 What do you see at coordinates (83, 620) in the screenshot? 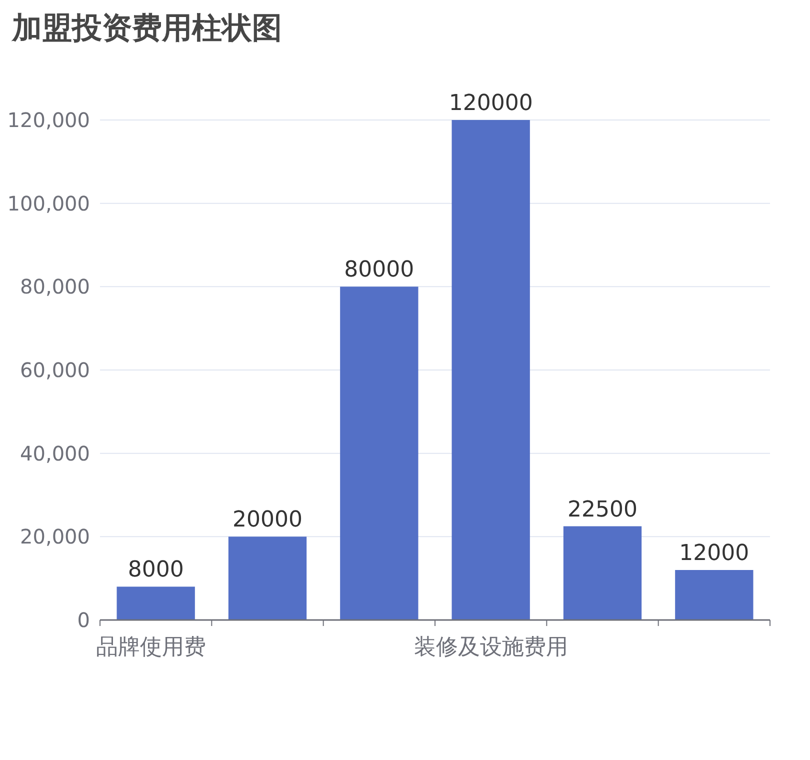
I see `y-tick-label: 0` at bounding box center [83, 620].